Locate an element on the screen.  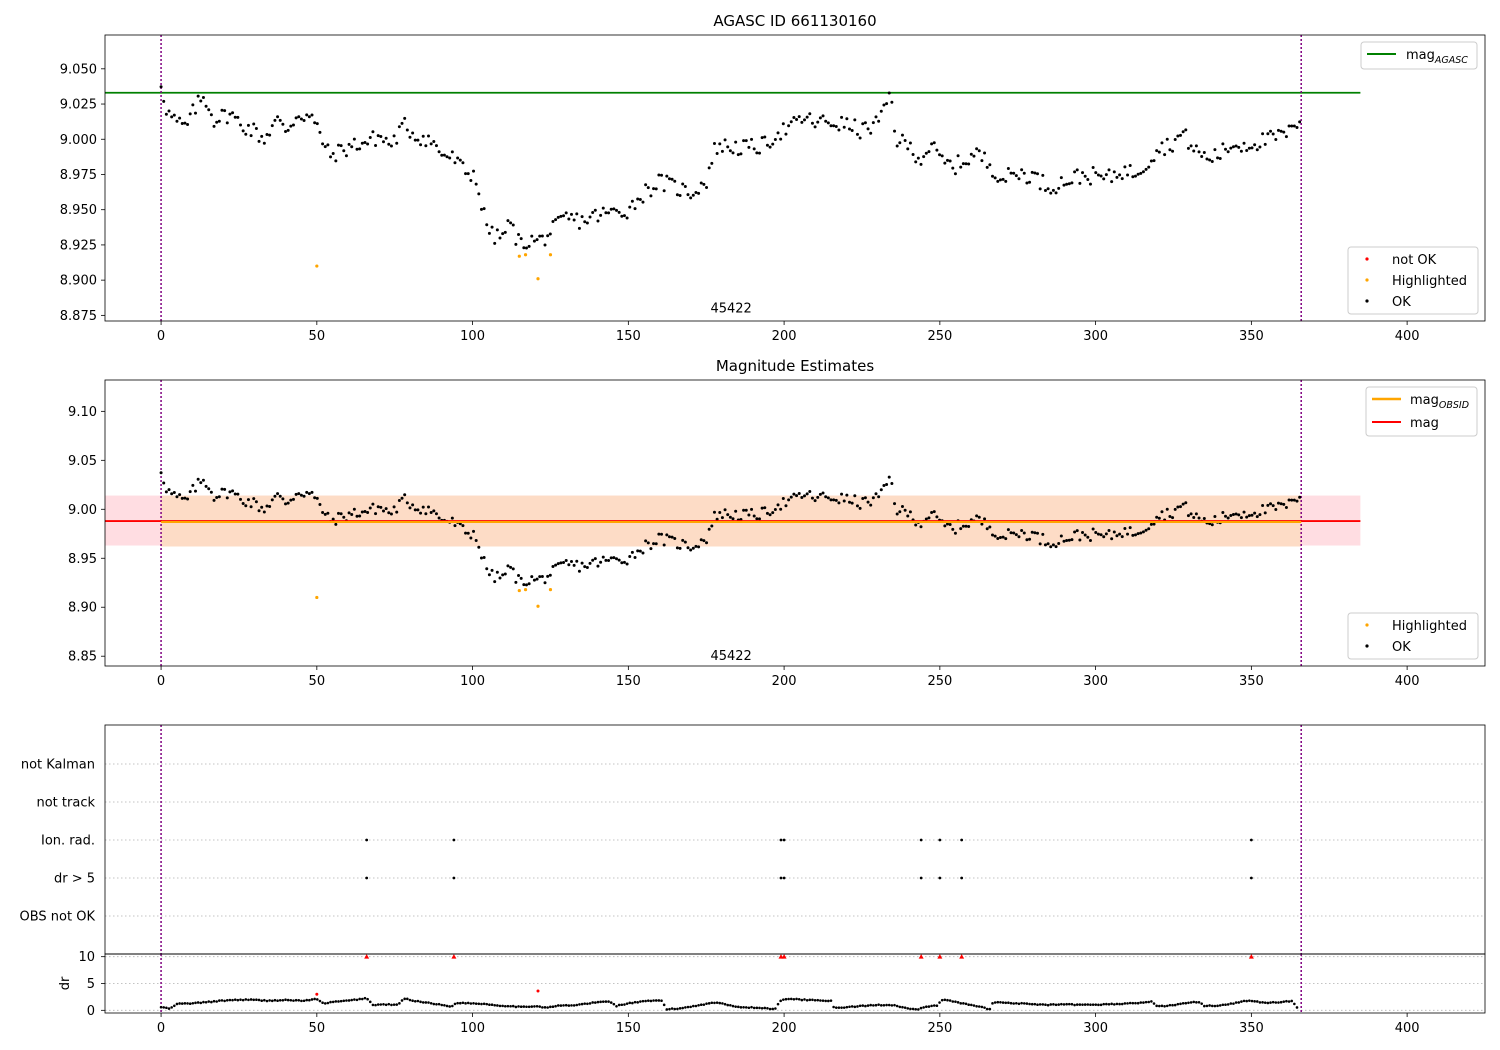
y-tick-label: 9.025 is located at coordinates (78, 105).